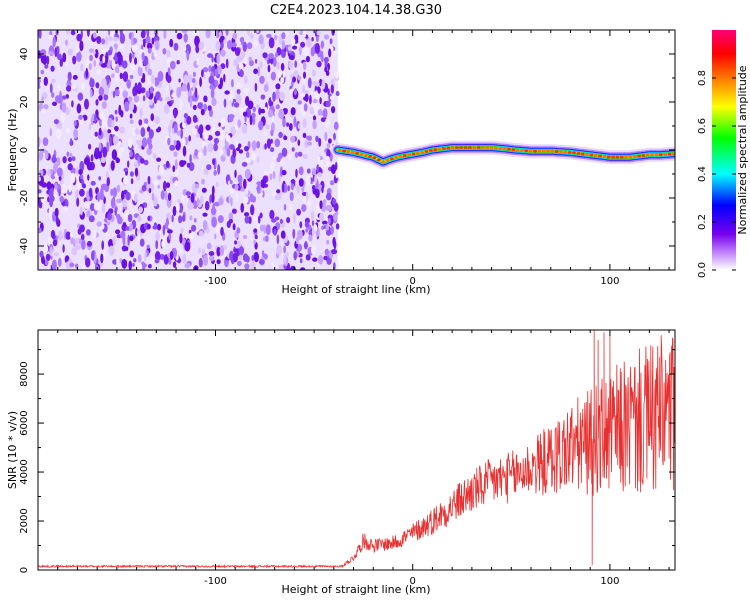  What do you see at coordinates (24, 54) in the screenshot?
I see `spectrogram-y-tick-label: 40` at bounding box center [24, 54].